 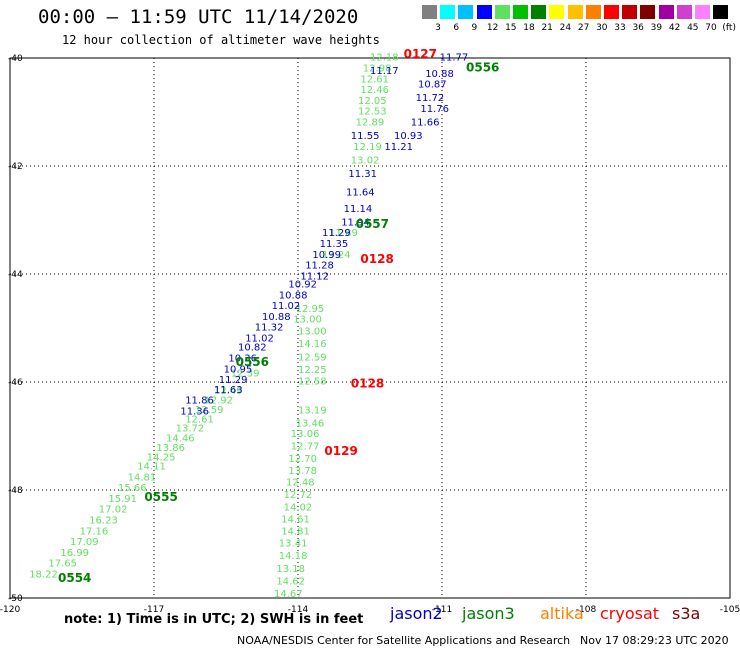 What do you see at coordinates (326, 255) in the screenshot?
I see `wave-height-value: 10.99` at bounding box center [326, 255].